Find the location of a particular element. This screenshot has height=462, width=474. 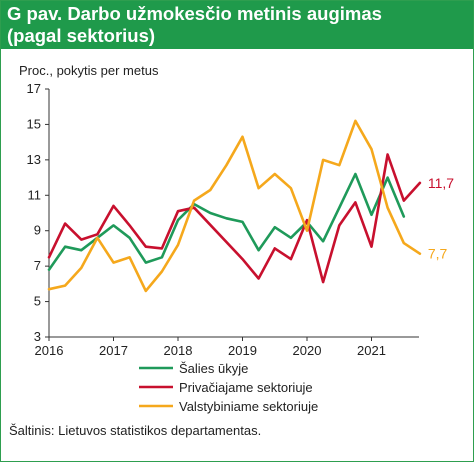

y-tick-label: 7 is located at coordinates (37, 265).